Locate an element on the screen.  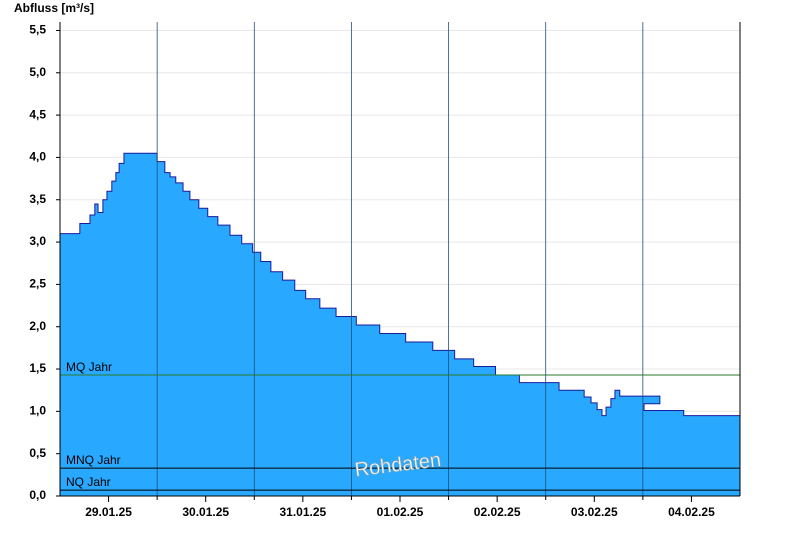
y-tick-label: 3,5 is located at coordinates (37, 199).